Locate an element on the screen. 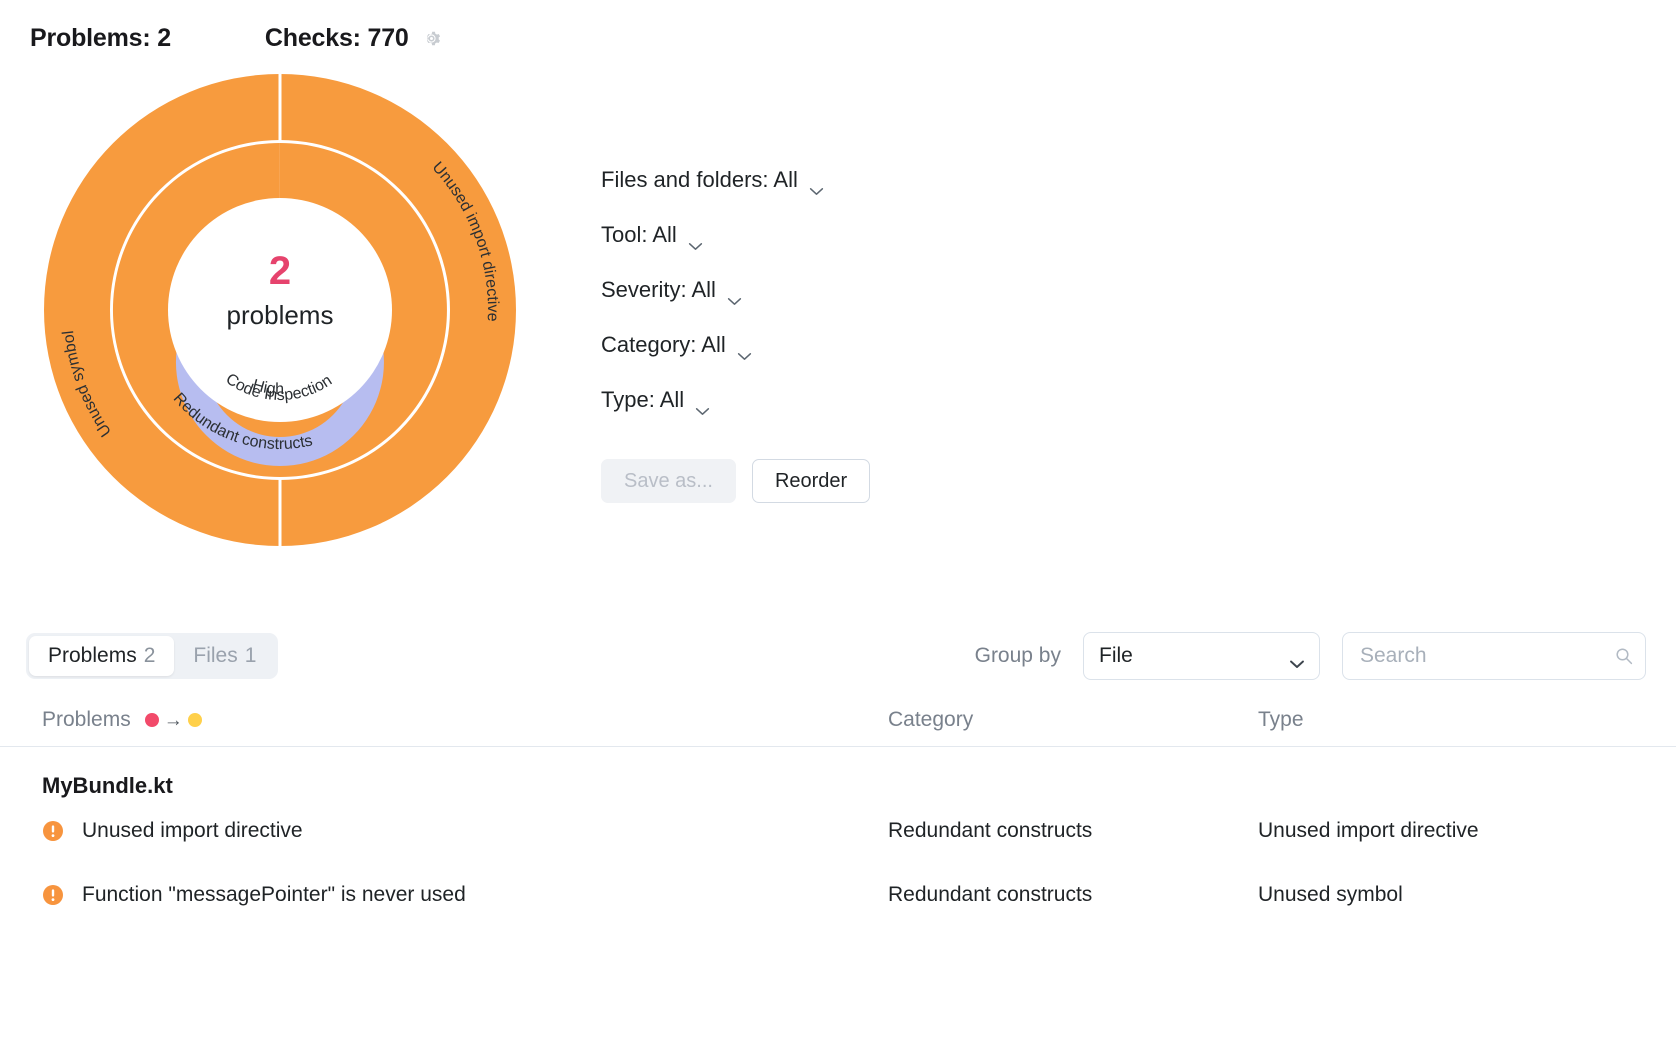 The height and width of the screenshot is (1043, 1676). segment-unused-import-directive is located at coordinates (398, 310).